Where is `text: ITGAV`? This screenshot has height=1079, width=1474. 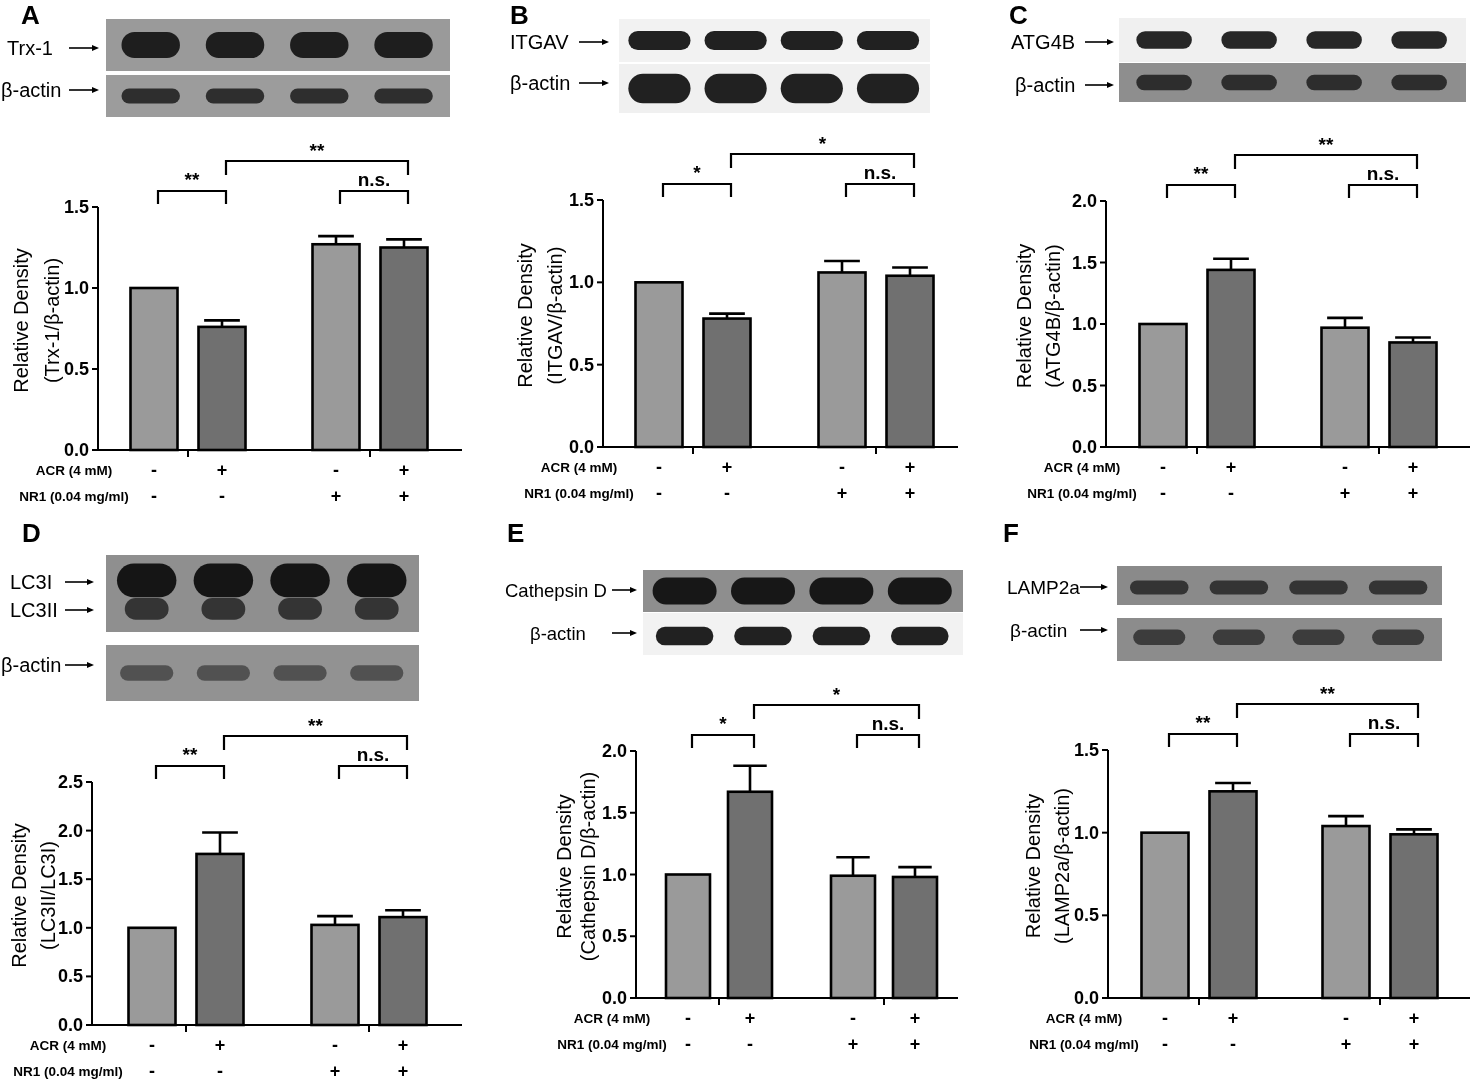 text: ITGAV is located at coordinates (540, 42).